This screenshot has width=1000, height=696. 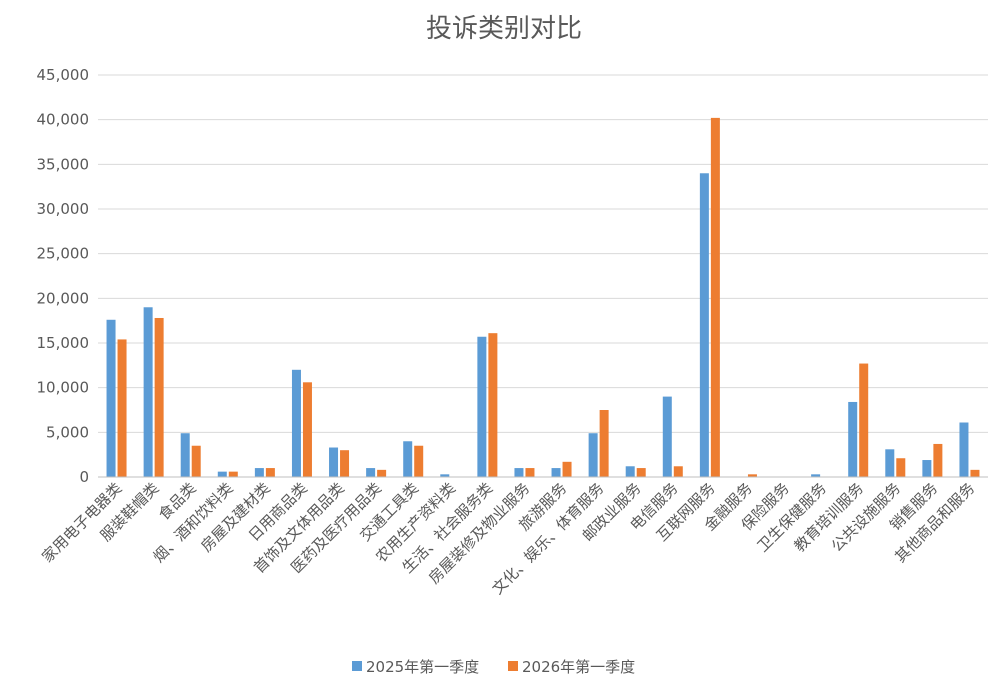 I want to click on y-tick-label: 15,000, so click(x=63, y=343).